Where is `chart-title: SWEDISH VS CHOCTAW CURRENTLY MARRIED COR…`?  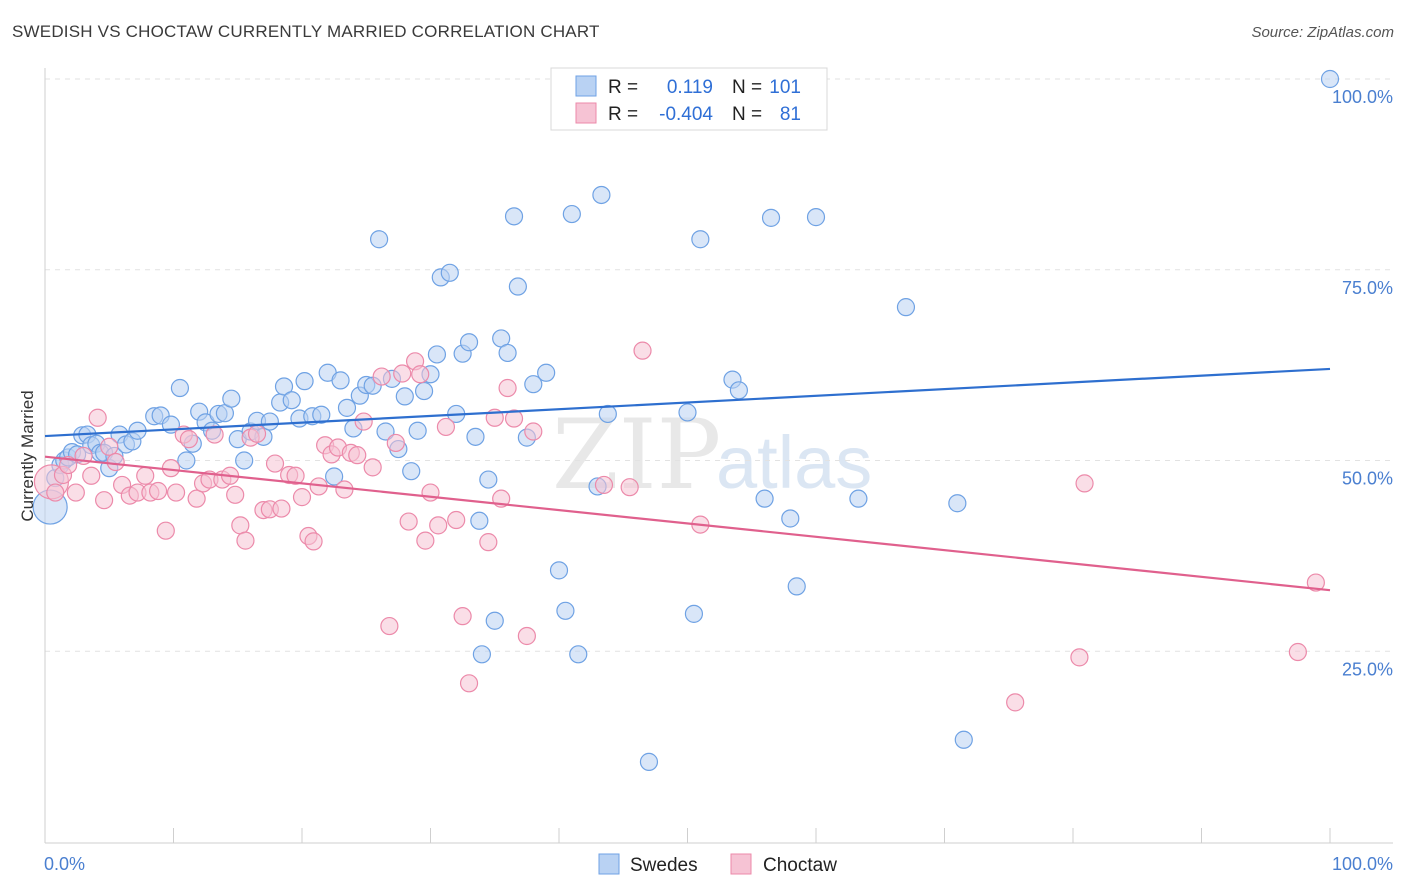
chart-title: SWEDISH VS CHOCTAW CURRENTLY MARRIED COR… is located at coordinates (306, 31).